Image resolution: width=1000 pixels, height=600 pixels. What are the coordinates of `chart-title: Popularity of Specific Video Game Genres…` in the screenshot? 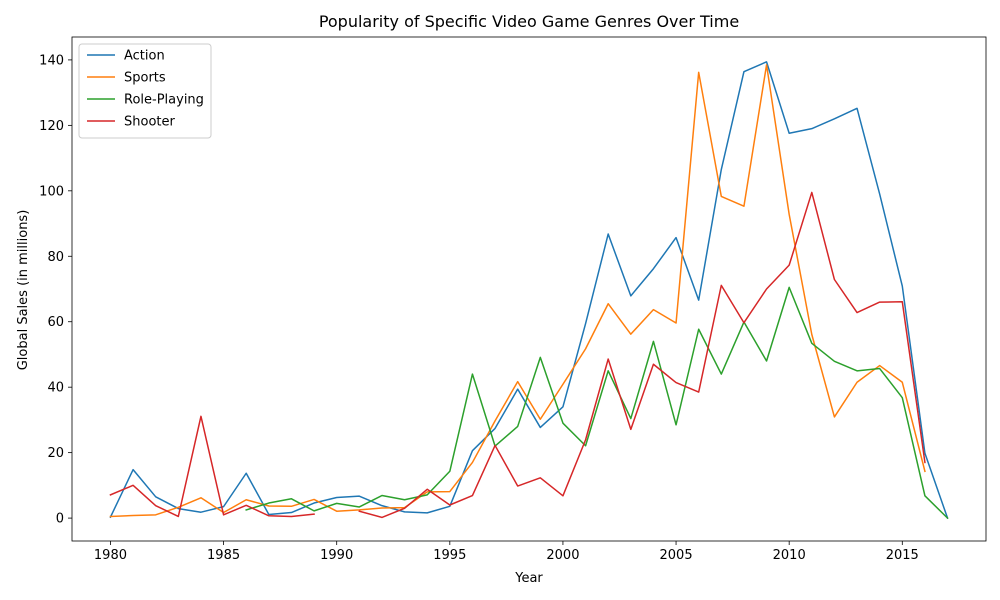 It's located at (529, 21).